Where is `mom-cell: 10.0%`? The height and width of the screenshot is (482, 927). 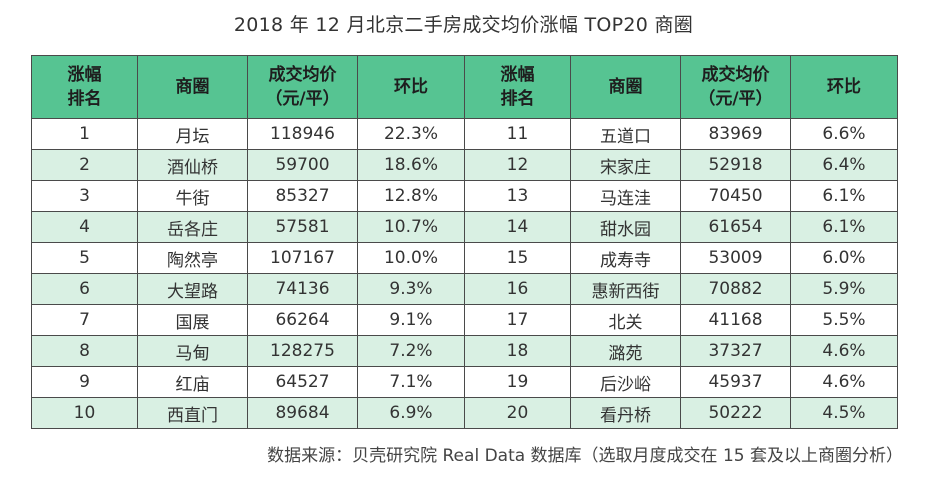 mom-cell: 10.0% is located at coordinates (411, 258).